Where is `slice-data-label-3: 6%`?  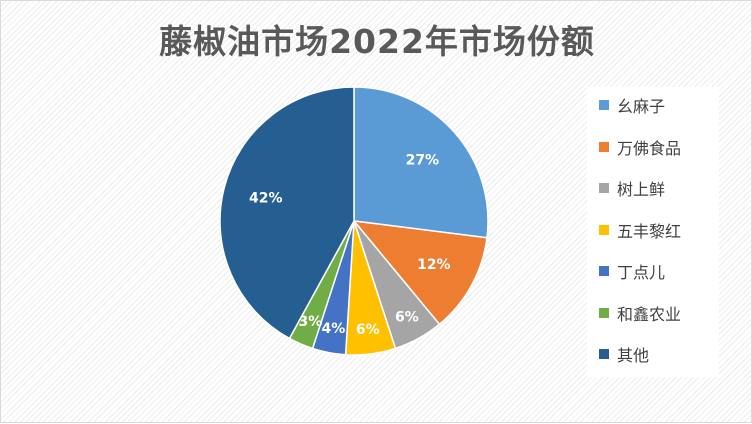
slice-data-label-3: 6% is located at coordinates (368, 330).